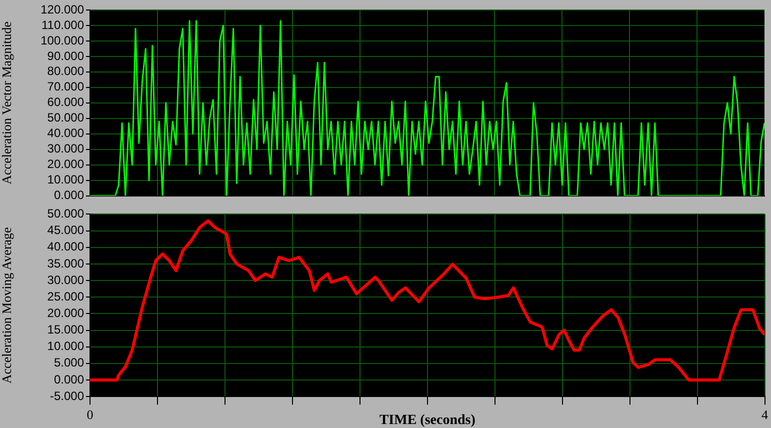 The width and height of the screenshot is (771, 428). I want to click on x-tick-label: 4, so click(765, 414).